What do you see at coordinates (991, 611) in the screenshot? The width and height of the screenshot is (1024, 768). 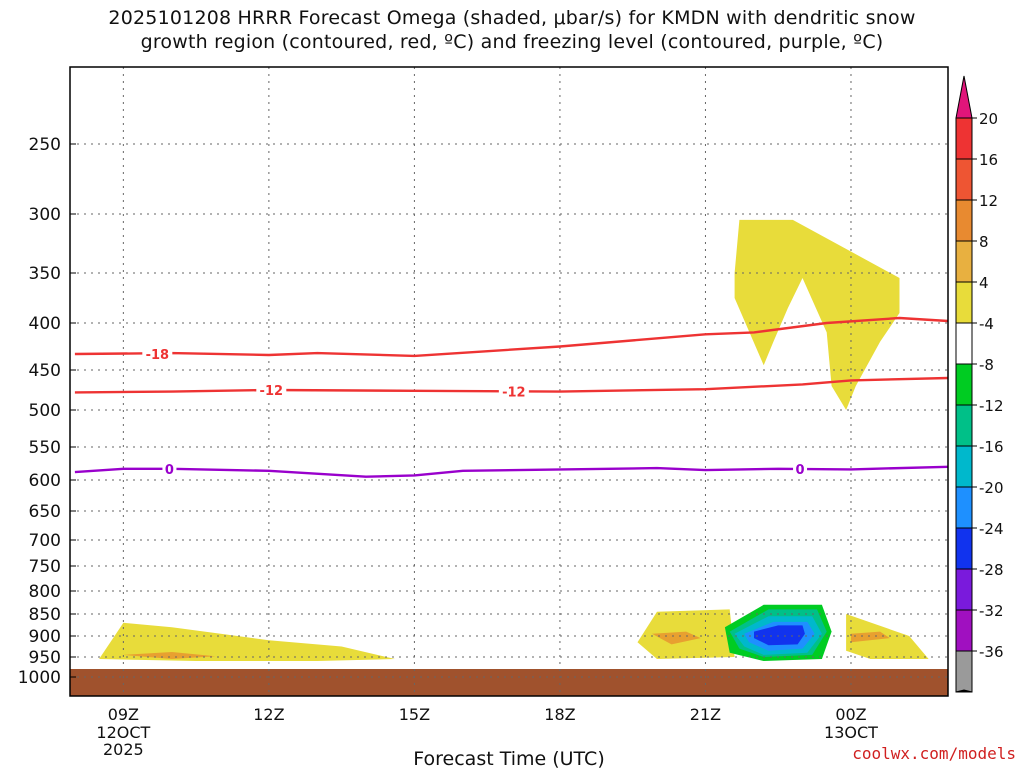 I see `colorbar-label: -32` at bounding box center [991, 611].